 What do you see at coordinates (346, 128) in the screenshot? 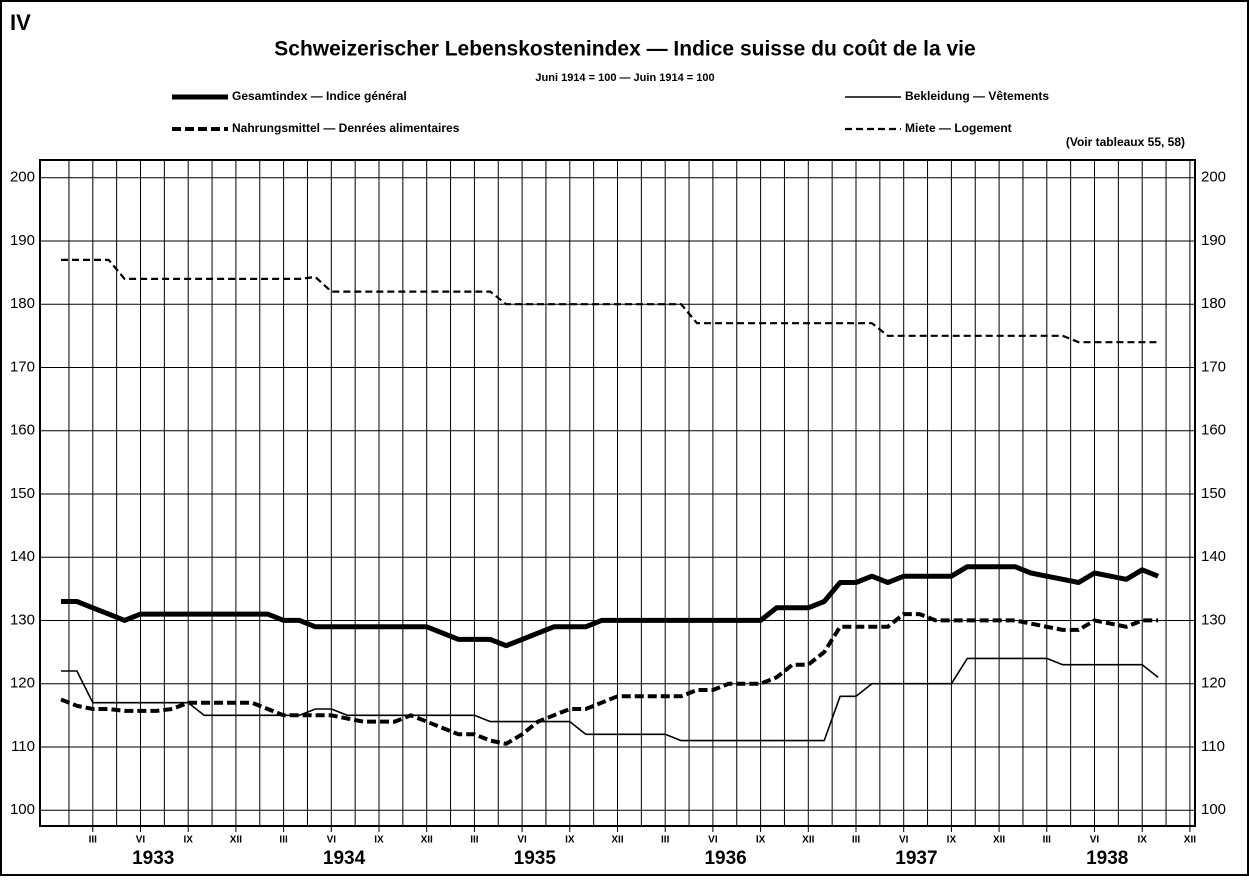
I see `legend-label: Nahrungsmittel — Denrées alimentaires` at bounding box center [346, 128].